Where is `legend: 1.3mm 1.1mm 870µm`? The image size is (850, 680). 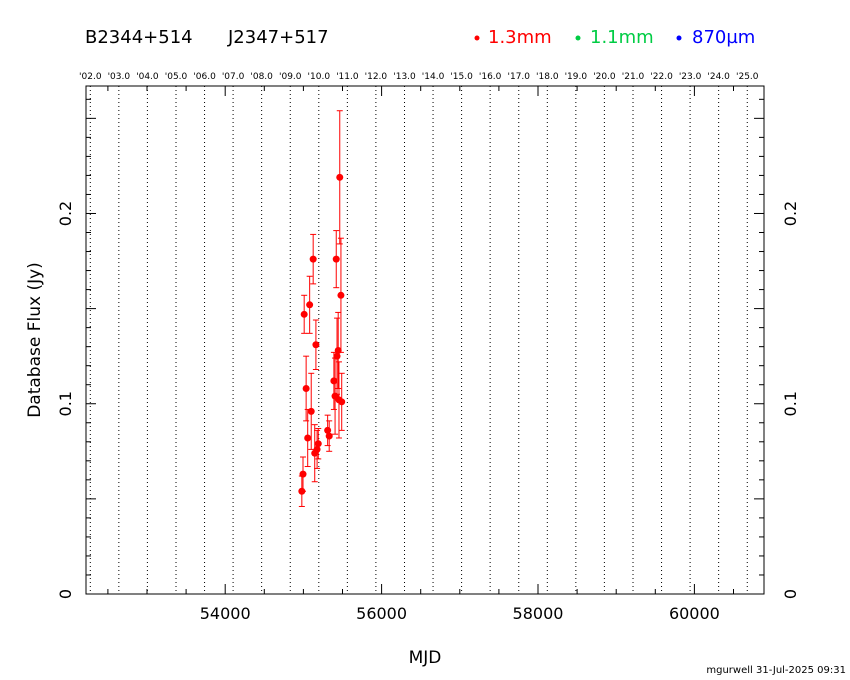 legend: 1.3mm 1.1mm 870µm is located at coordinates (614, 37).